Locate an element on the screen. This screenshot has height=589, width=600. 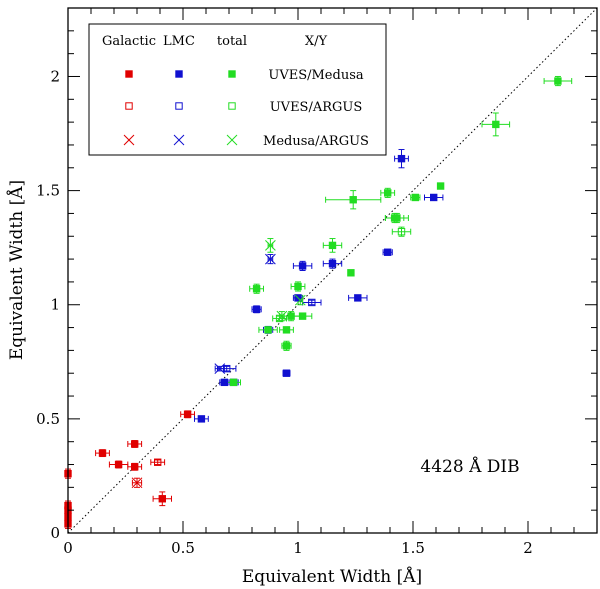
legend-marker-total-filled-square is located at coordinates (232, 74).